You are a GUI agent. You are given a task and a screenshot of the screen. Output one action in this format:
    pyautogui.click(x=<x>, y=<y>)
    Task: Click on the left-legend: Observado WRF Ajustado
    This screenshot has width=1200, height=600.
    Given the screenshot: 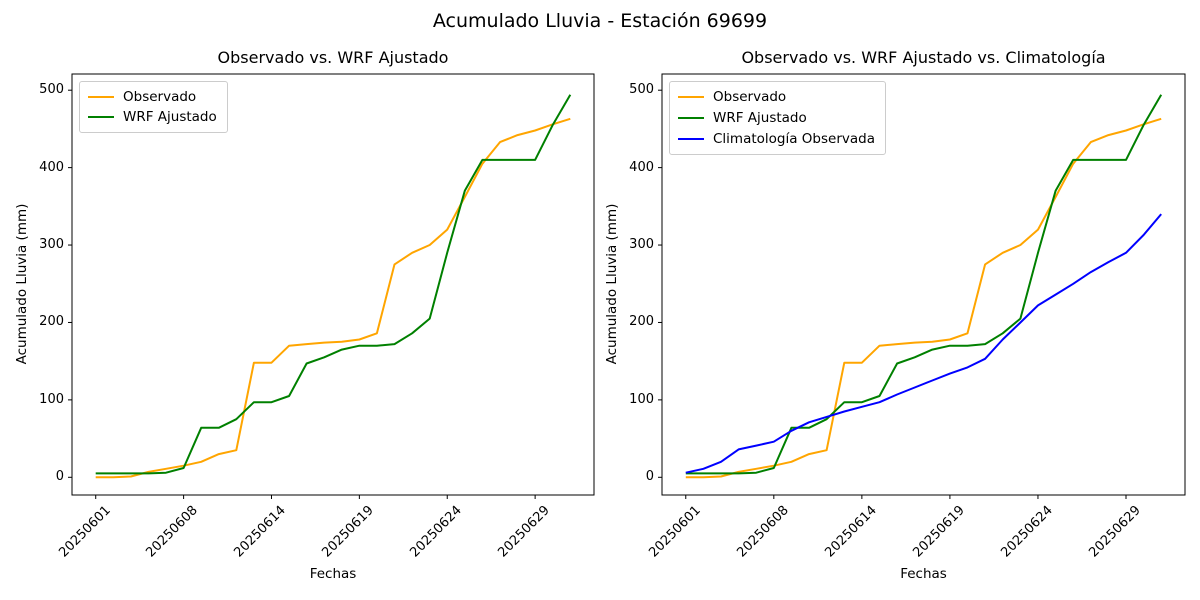 What is the action you would take?
    pyautogui.click(x=153, y=107)
    